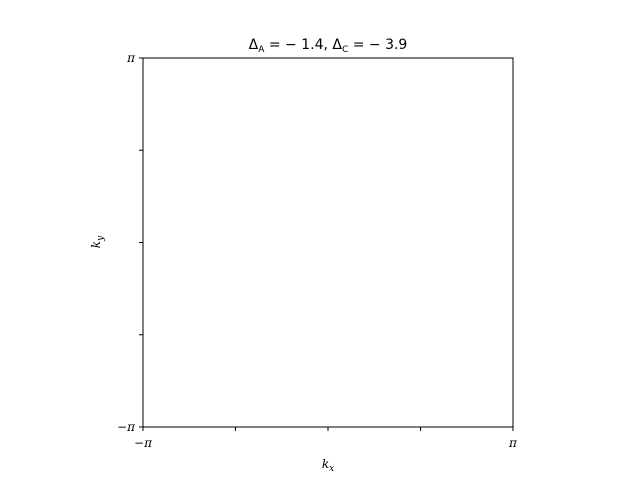 The height and width of the screenshot is (480, 640). I want to click on x-axis: −π π, so click(326, 438).